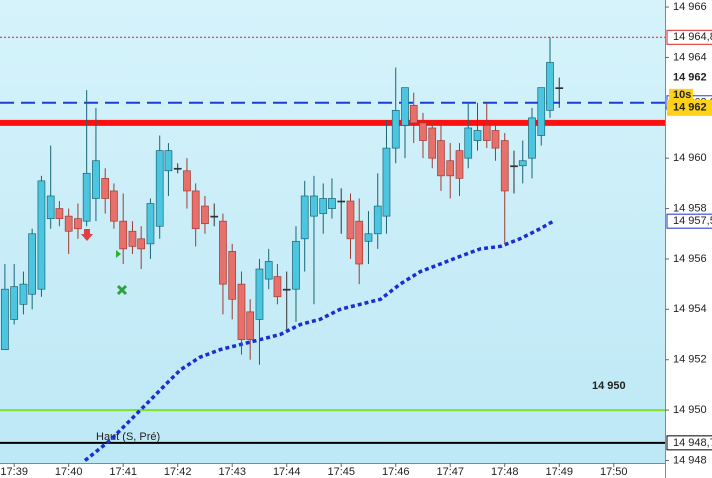  Describe the element at coordinates (118, 254) in the screenshot. I see `buy-triangle` at that location.